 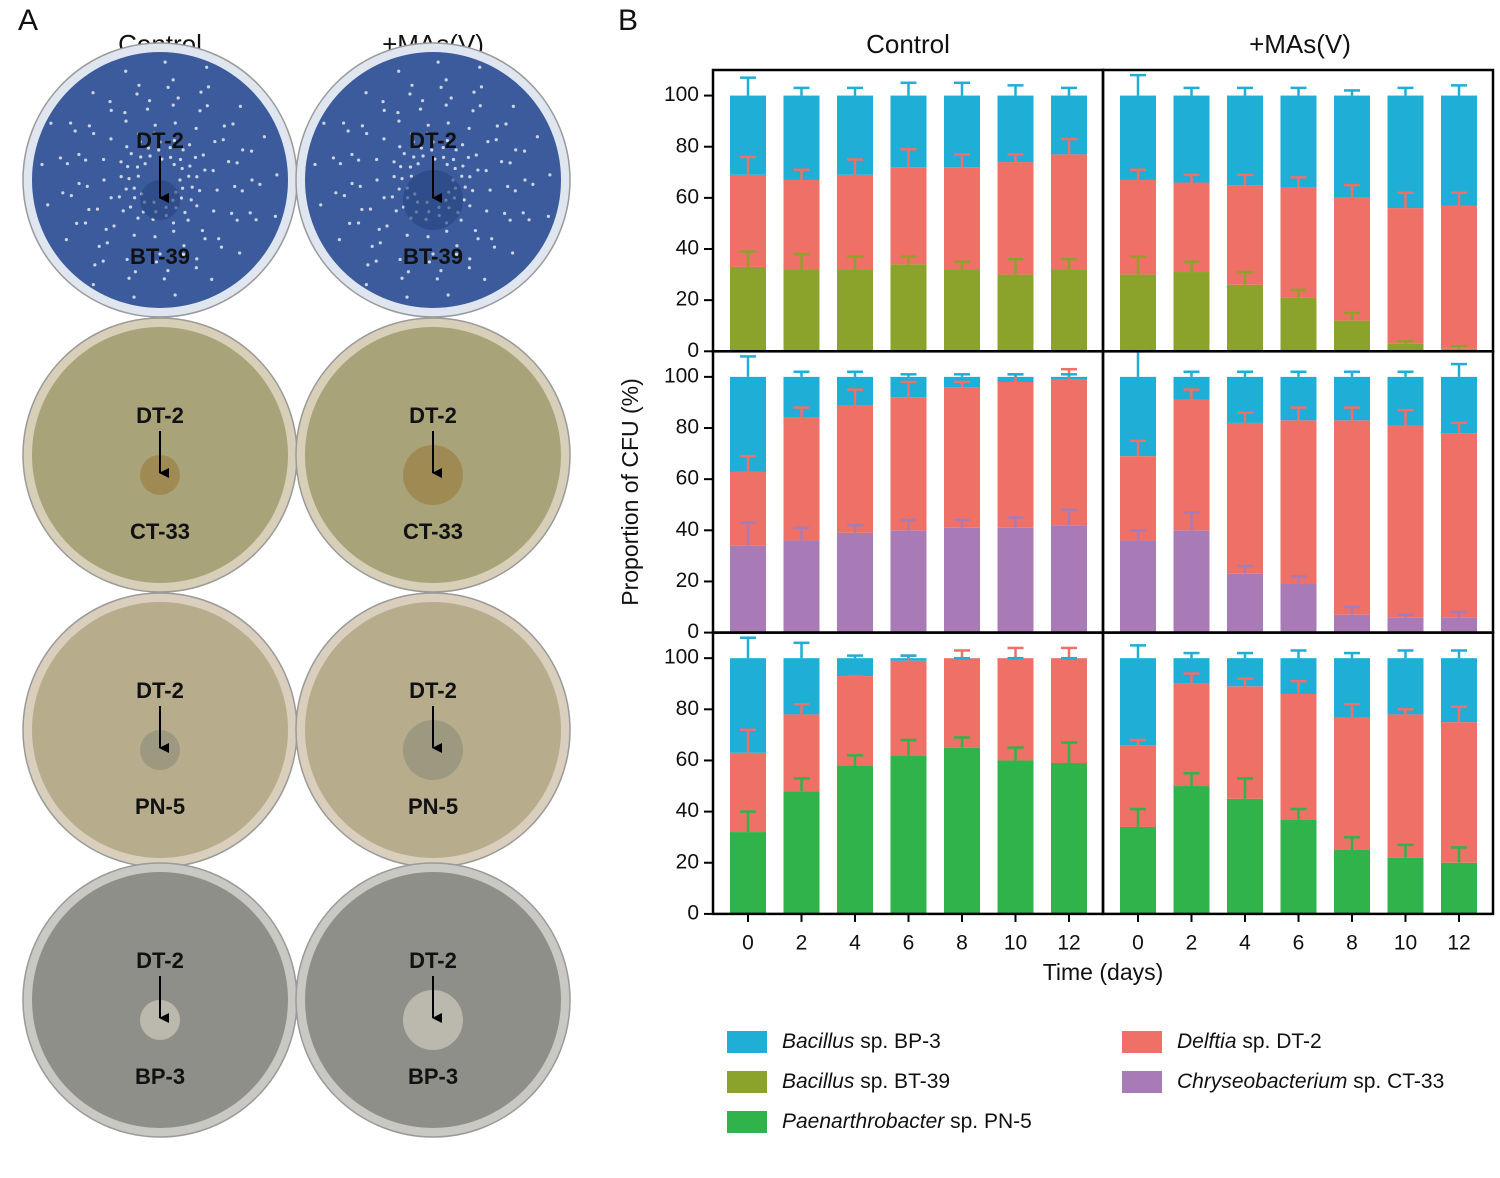 What do you see at coordinates (681, 94) in the screenshot?
I see `y-tick-label: 100` at bounding box center [681, 94].